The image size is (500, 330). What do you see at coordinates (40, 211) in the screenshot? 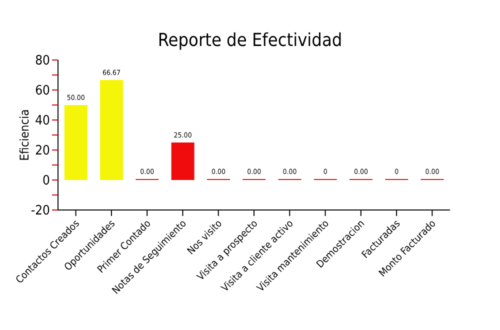
I see `y-tick-label: -20` at bounding box center [40, 211].